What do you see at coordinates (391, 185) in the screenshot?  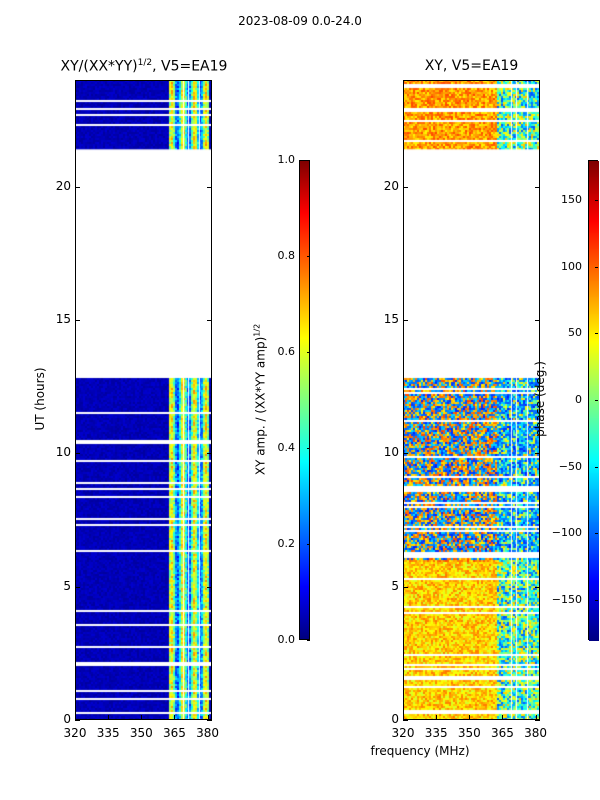 I see `right-y-tick-label: 20` at bounding box center [391, 185].